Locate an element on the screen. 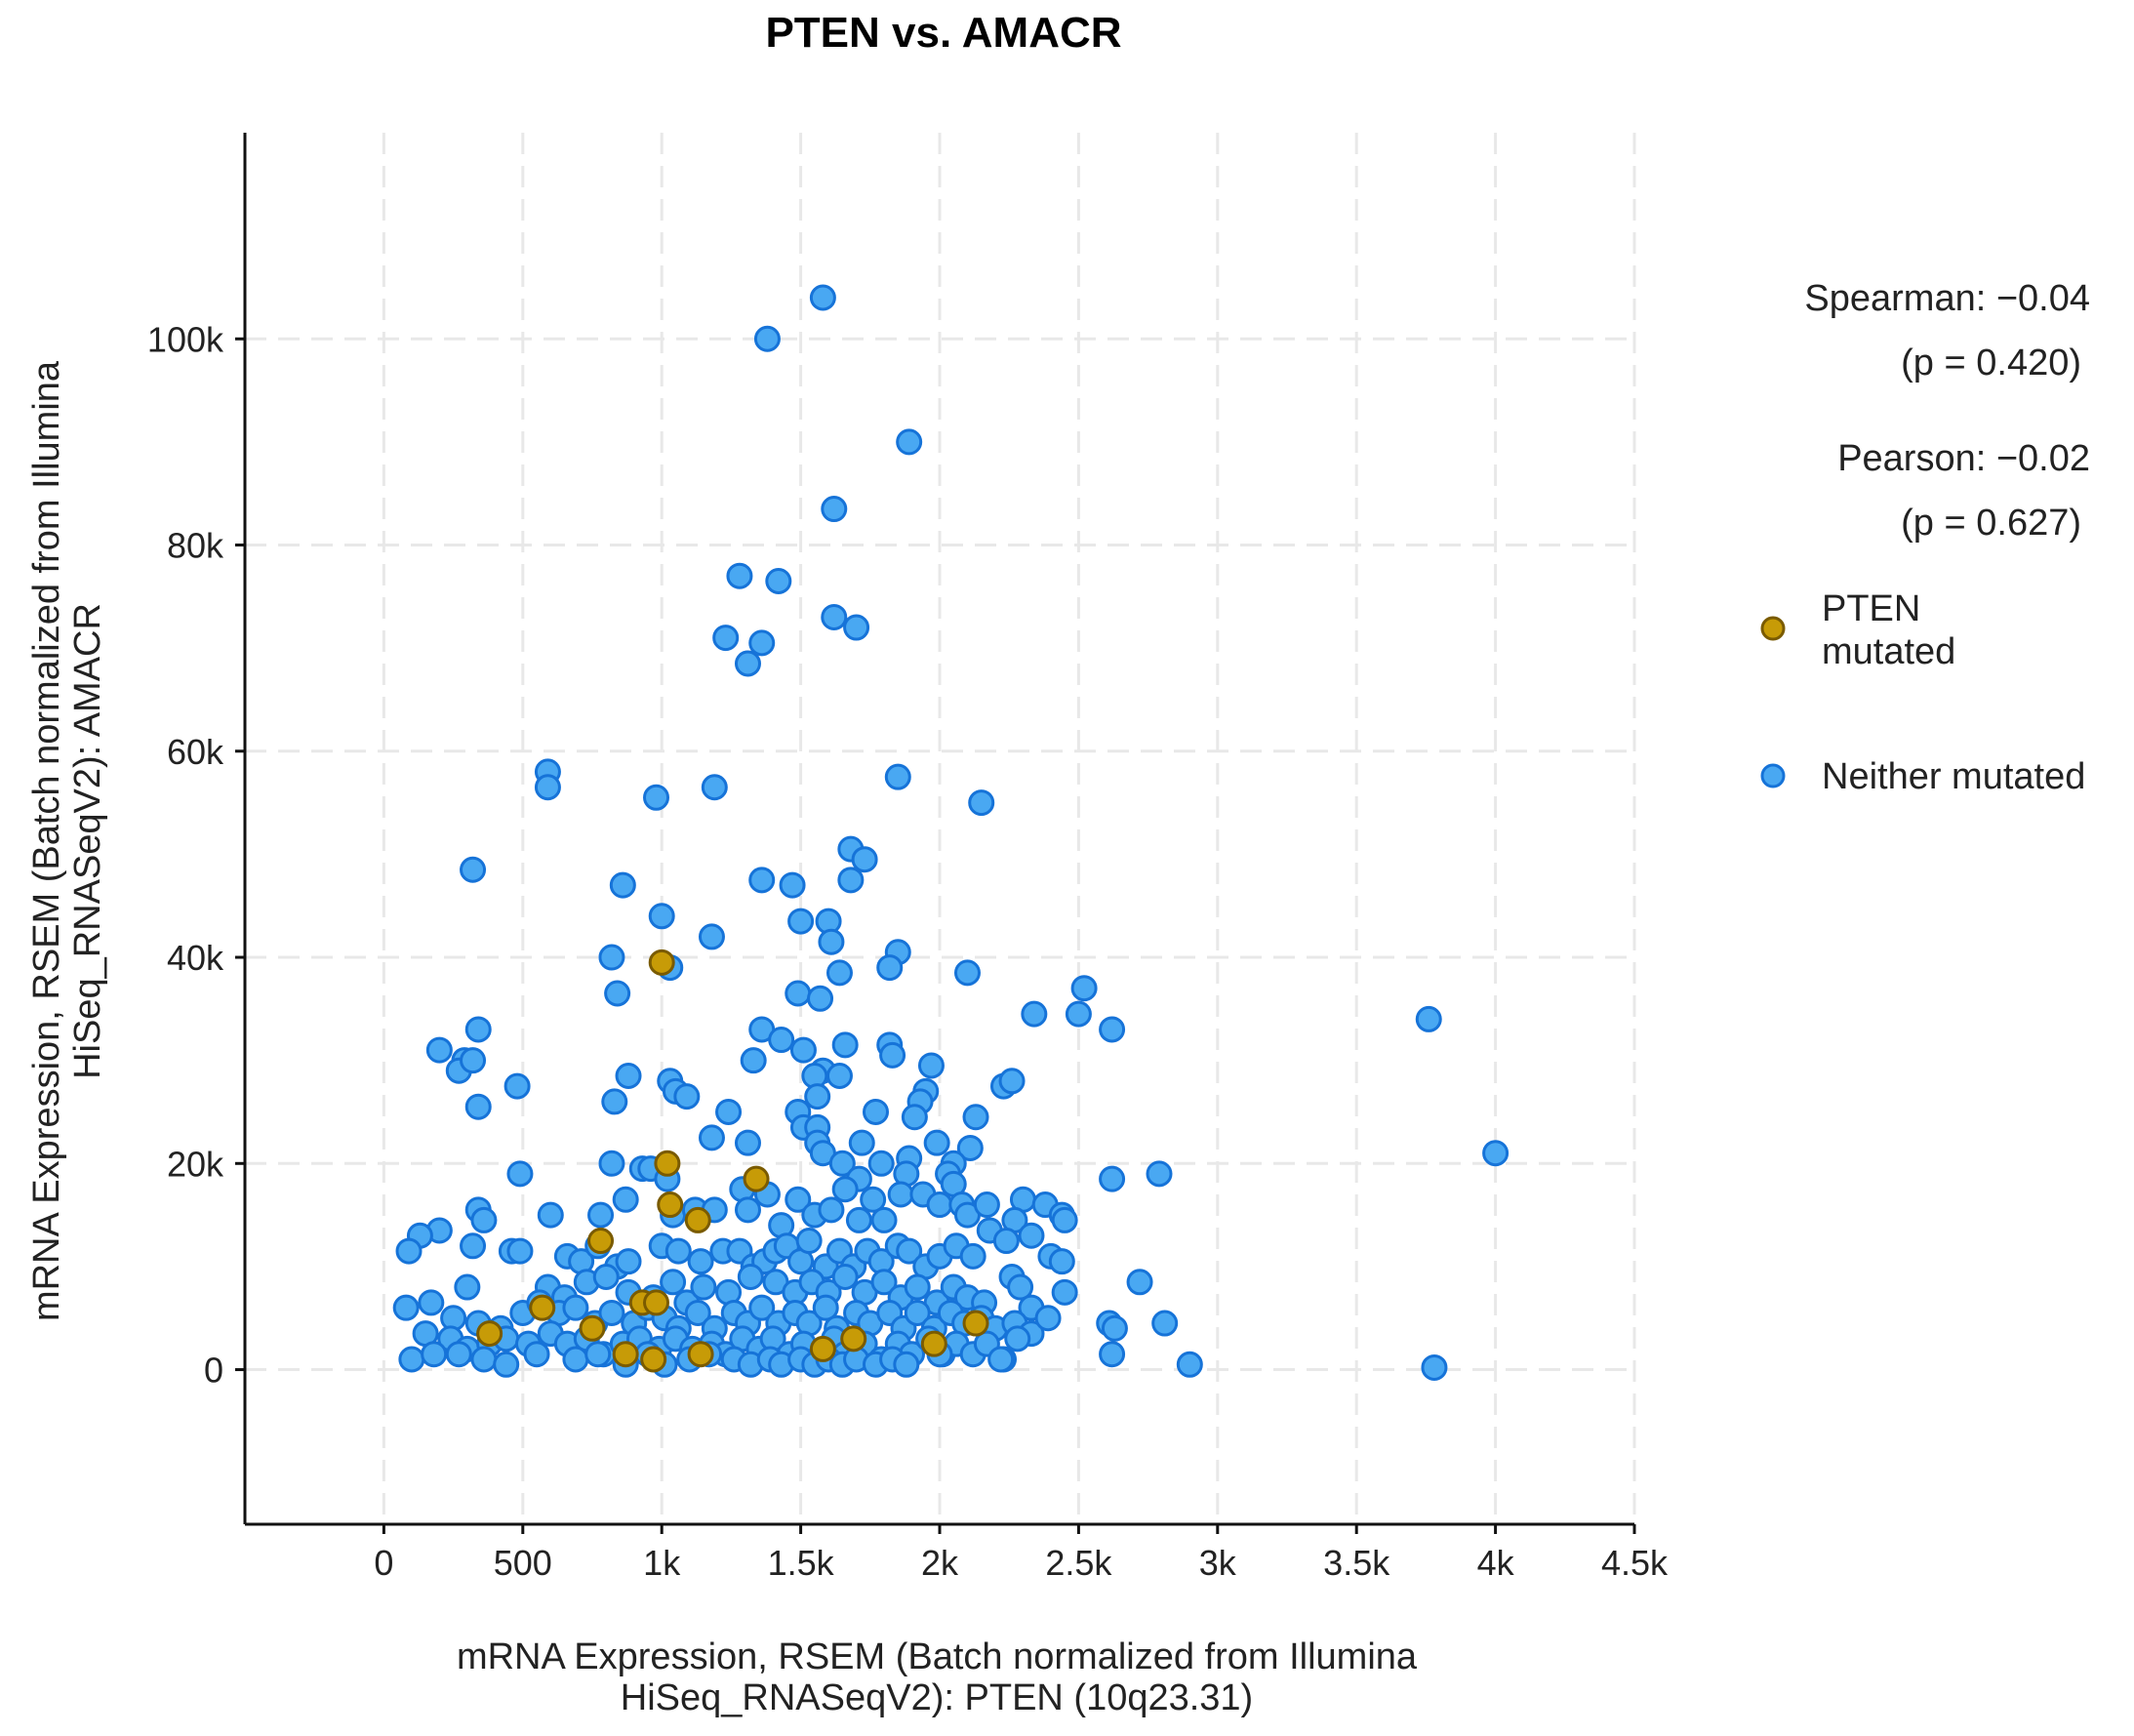 This screenshot has height=1736, width=2134. legend-item-neither-mutated: Neither mutated is located at coordinates (1923, 776).